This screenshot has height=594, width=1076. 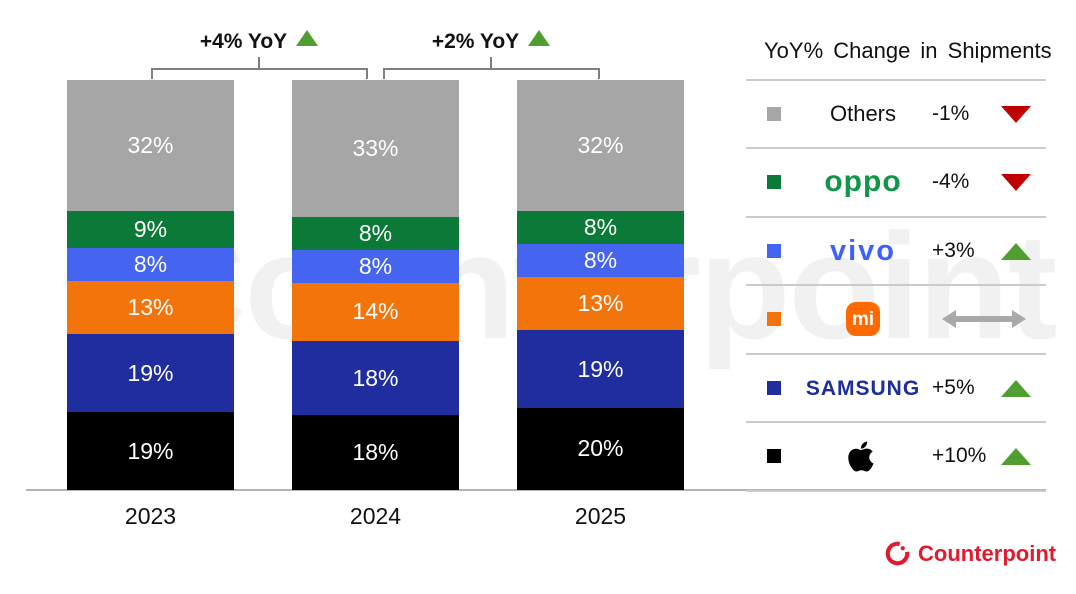 What do you see at coordinates (367, 73) in the screenshot?
I see `yoy-bracket-1-right-tick` at bounding box center [367, 73].